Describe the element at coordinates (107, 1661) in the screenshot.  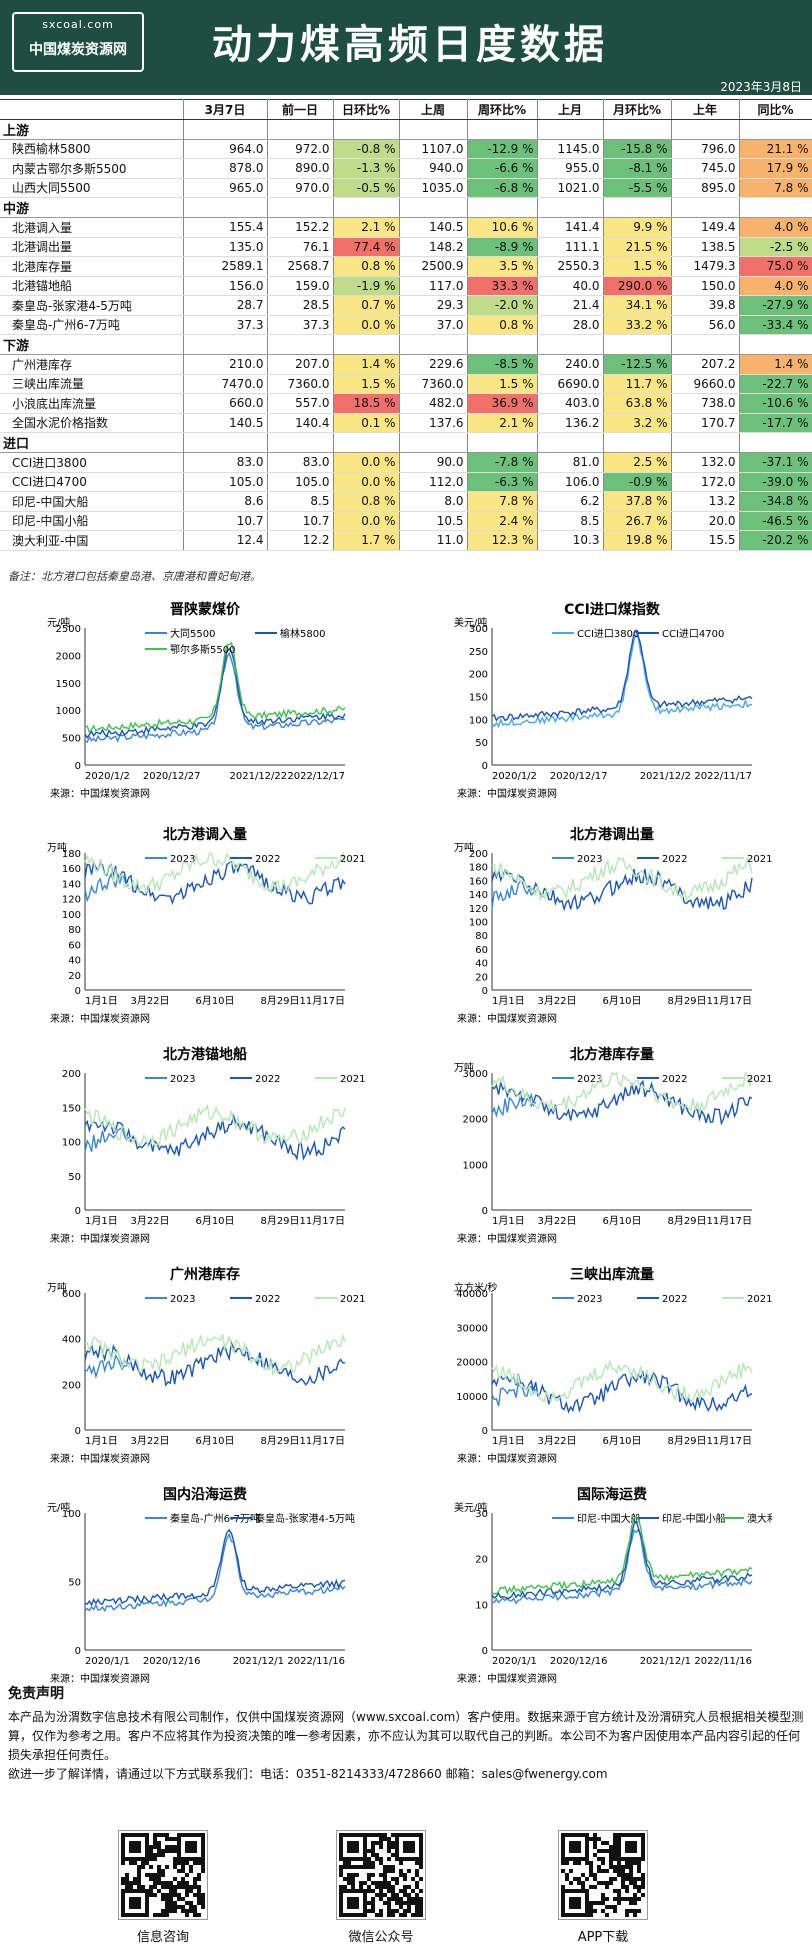
I see `x-tick-label: 2020/1/1` at that location.